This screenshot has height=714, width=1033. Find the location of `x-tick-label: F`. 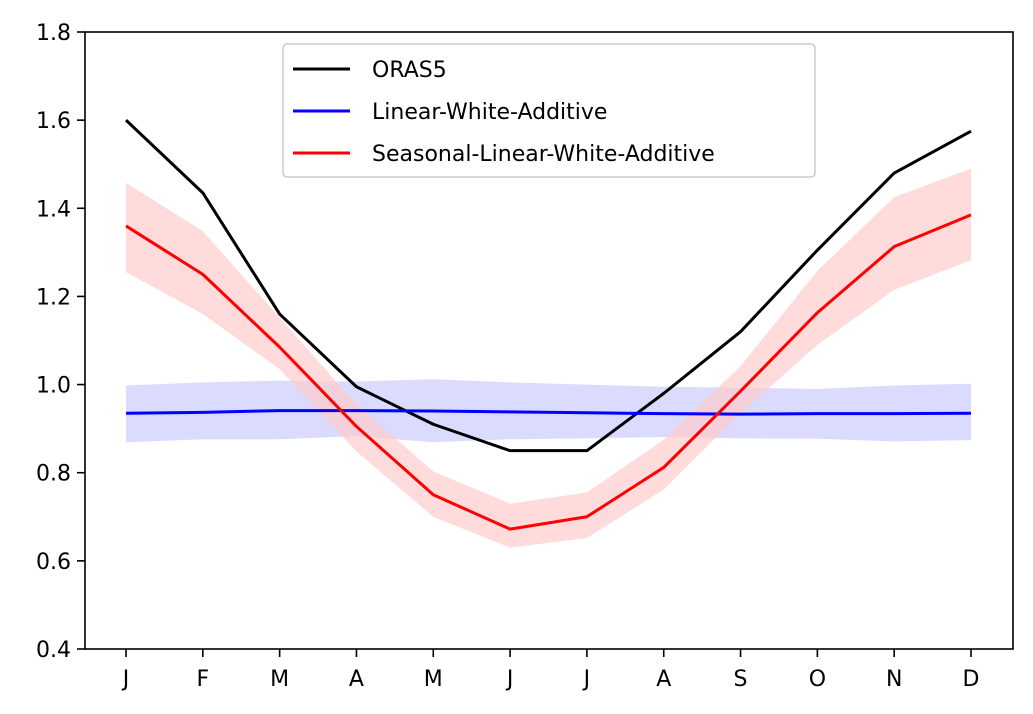

x-tick-label: F is located at coordinates (202, 679).